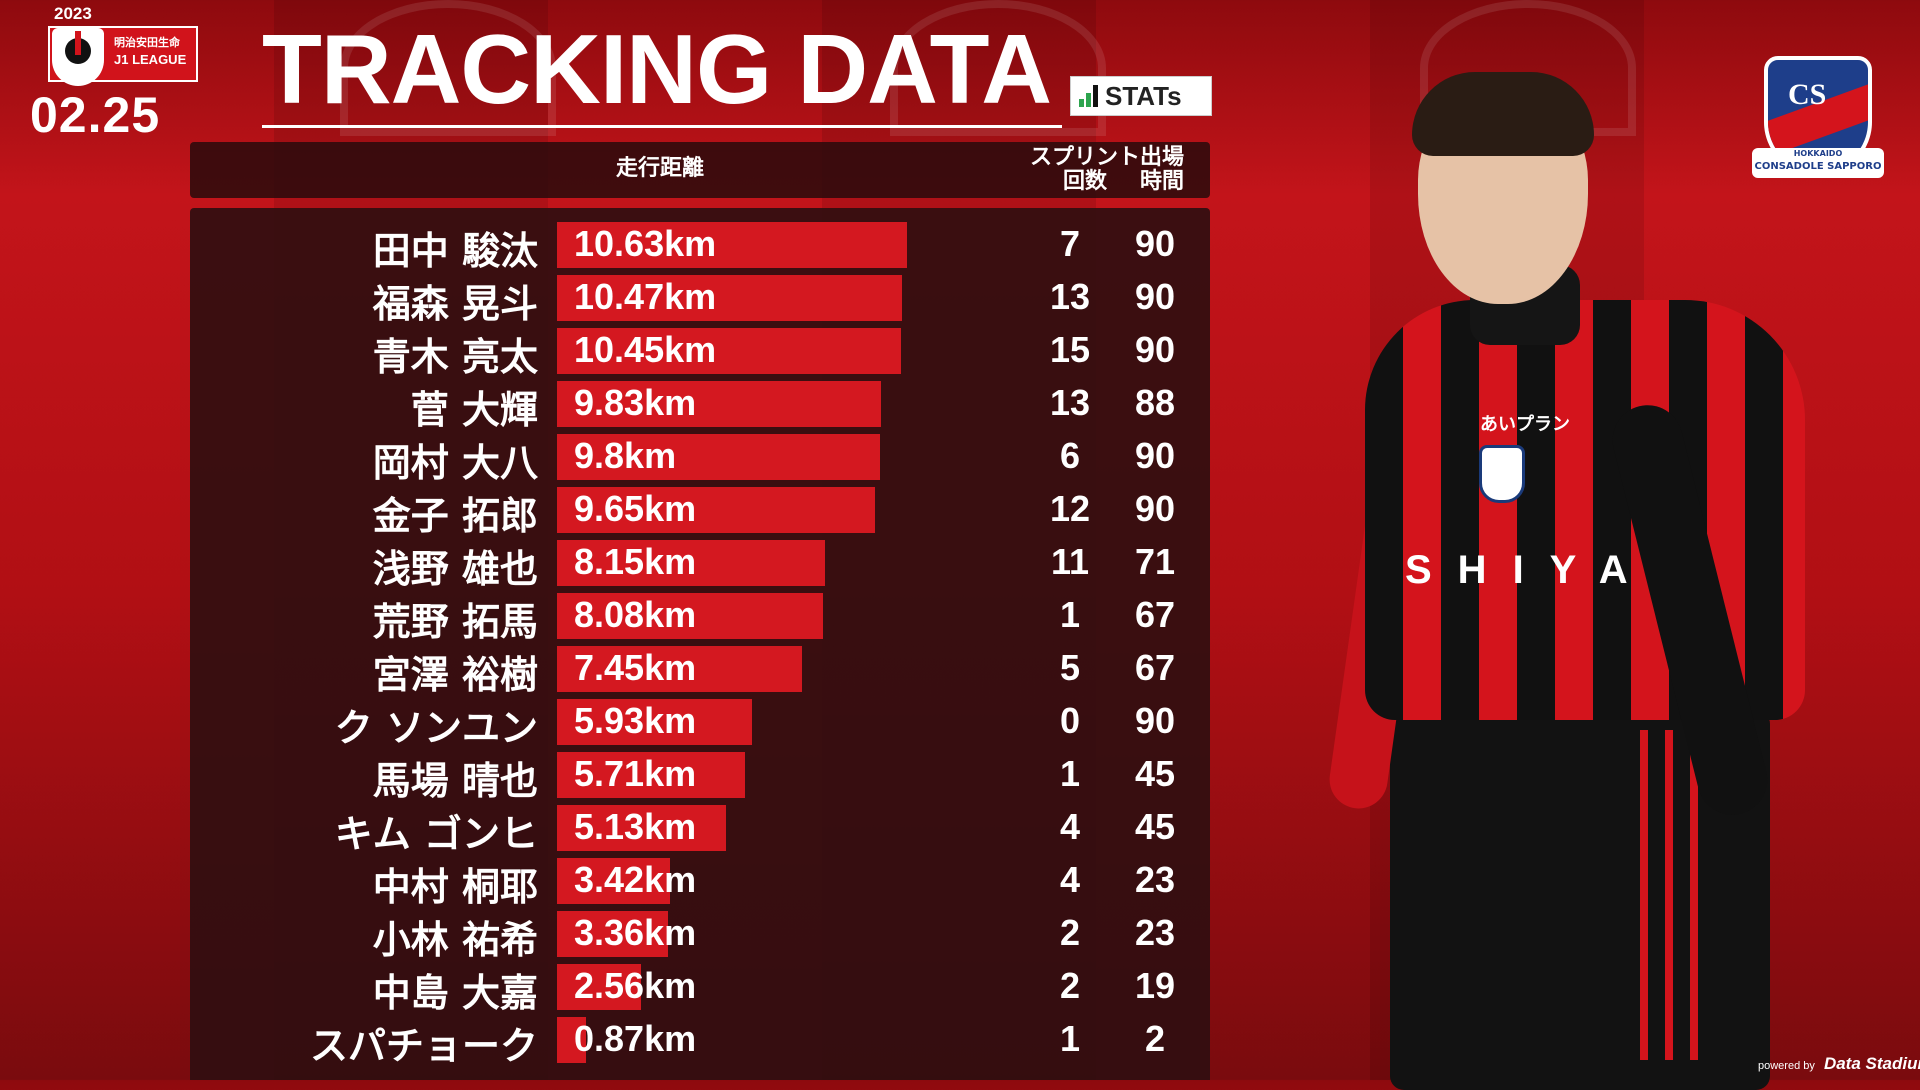  I want to click on sprint-count: 1, so click(1070, 773).